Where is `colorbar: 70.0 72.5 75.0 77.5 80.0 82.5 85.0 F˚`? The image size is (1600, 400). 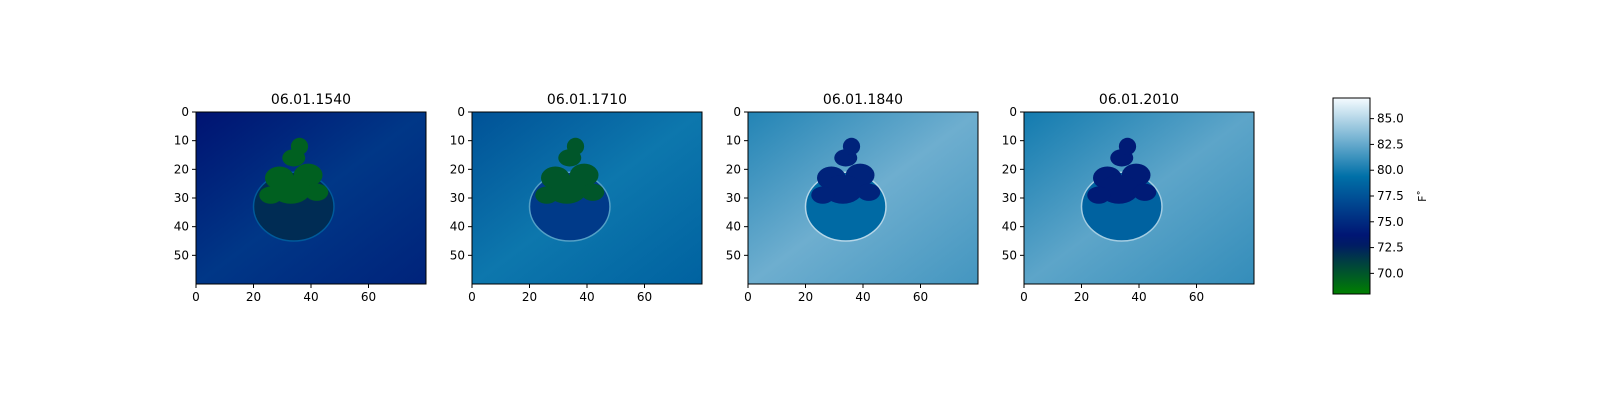 colorbar: 70.0 72.5 75.0 77.5 80.0 82.5 85.0 F˚ is located at coordinates (1380, 196).